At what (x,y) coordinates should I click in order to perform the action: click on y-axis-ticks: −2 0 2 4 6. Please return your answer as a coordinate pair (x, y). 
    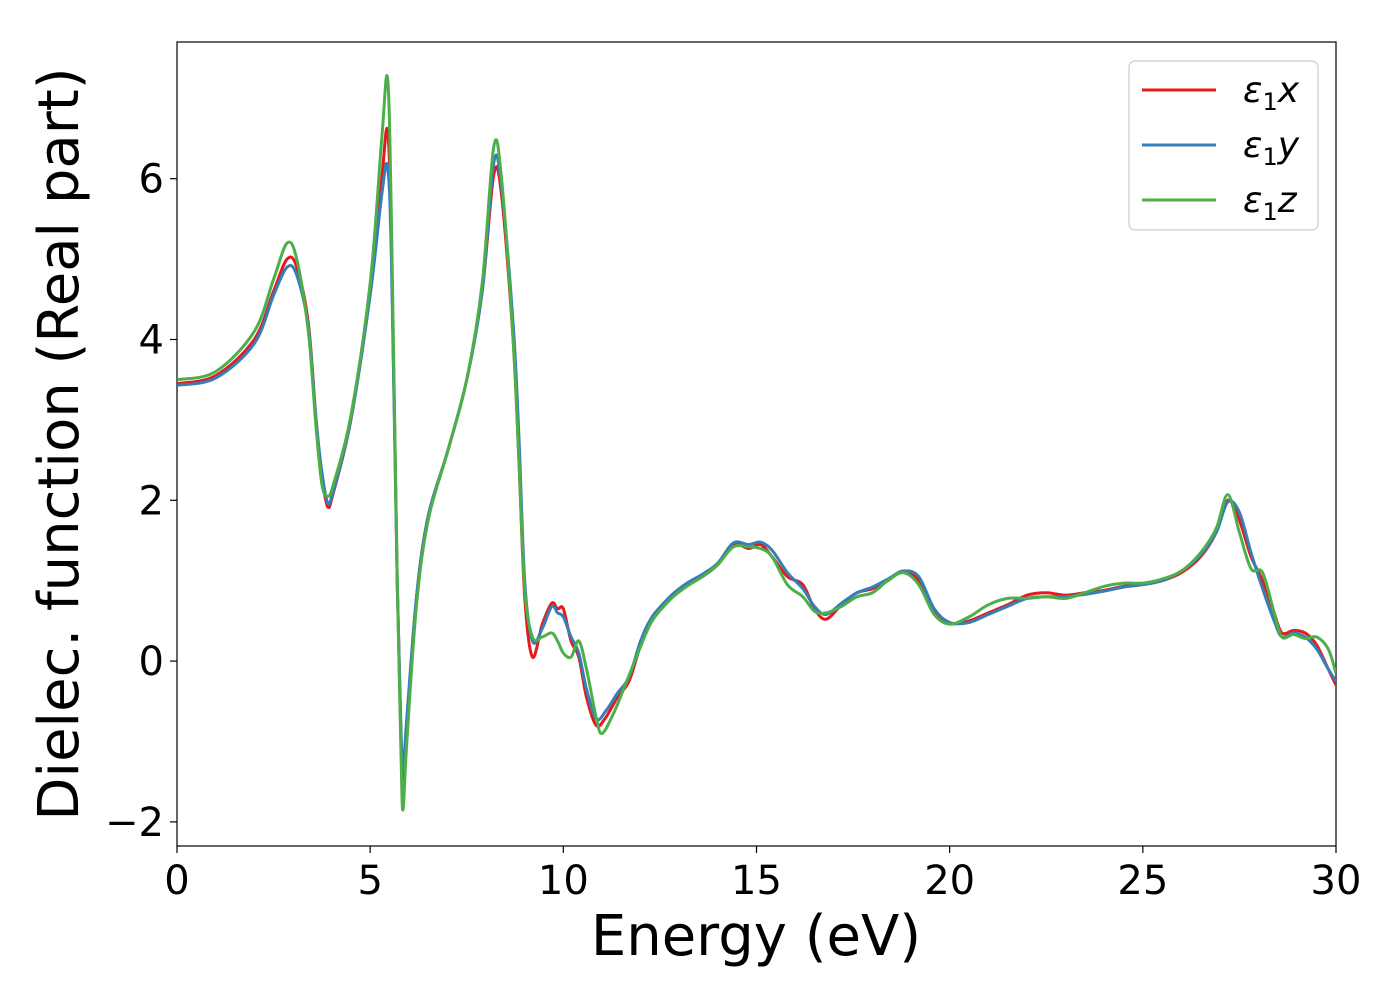
    Looking at the image, I should click on (141, 501).